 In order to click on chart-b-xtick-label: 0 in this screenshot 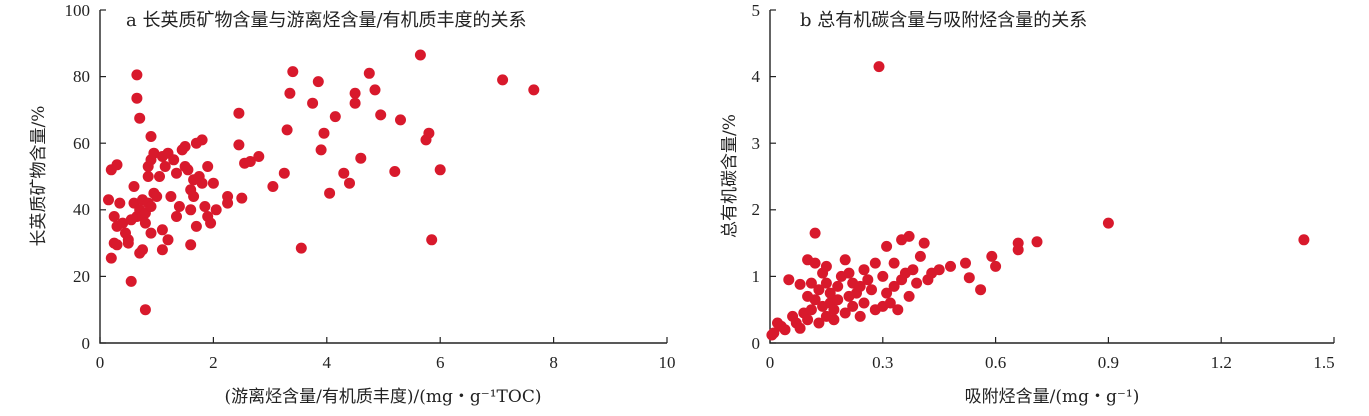, I will do `click(770, 362)`.